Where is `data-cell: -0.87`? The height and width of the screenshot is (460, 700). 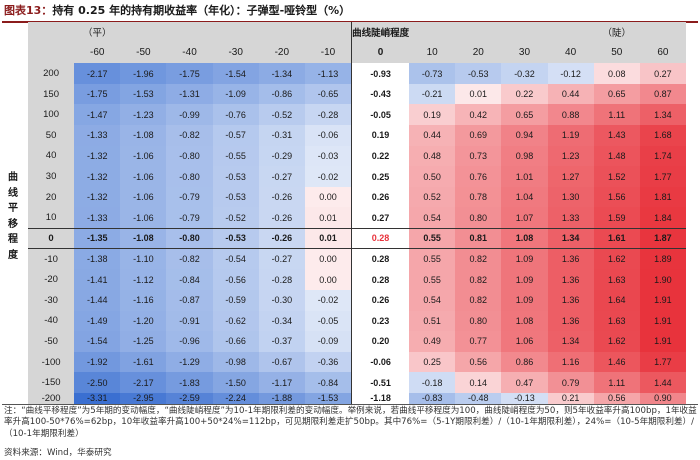 data-cell: -0.87 is located at coordinates (189, 300).